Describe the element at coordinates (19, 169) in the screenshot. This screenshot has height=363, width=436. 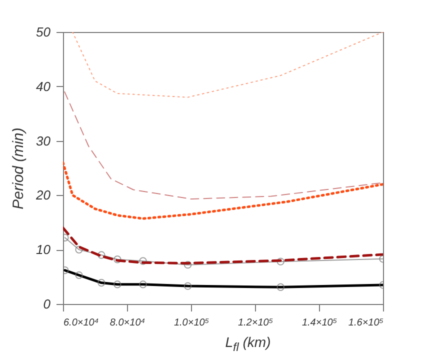
I see `y-axis-title: Period (min)` at that location.